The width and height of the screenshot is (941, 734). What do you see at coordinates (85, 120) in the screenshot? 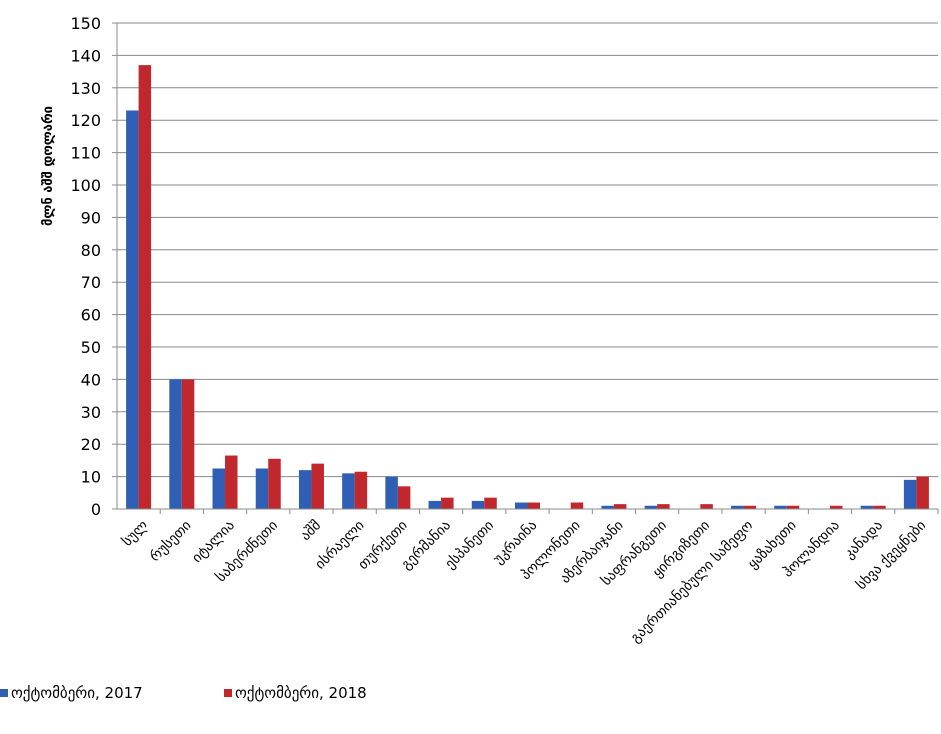
I see `y-tick-label: 120` at bounding box center [85, 120].